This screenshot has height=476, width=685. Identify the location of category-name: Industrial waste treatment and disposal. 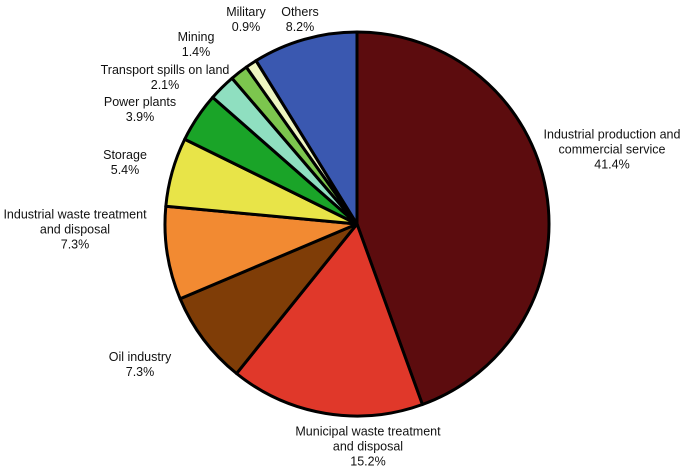
(75, 222).